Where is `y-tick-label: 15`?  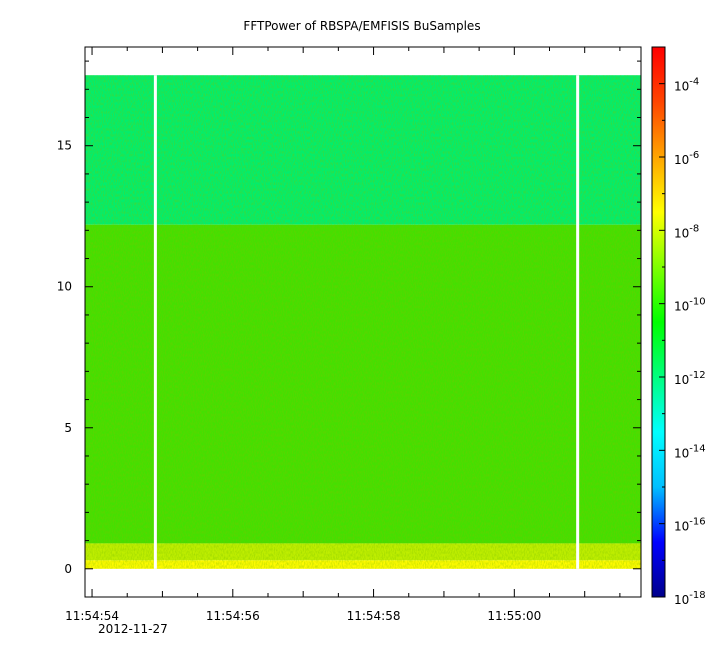 y-tick-label: 15 is located at coordinates (64, 146).